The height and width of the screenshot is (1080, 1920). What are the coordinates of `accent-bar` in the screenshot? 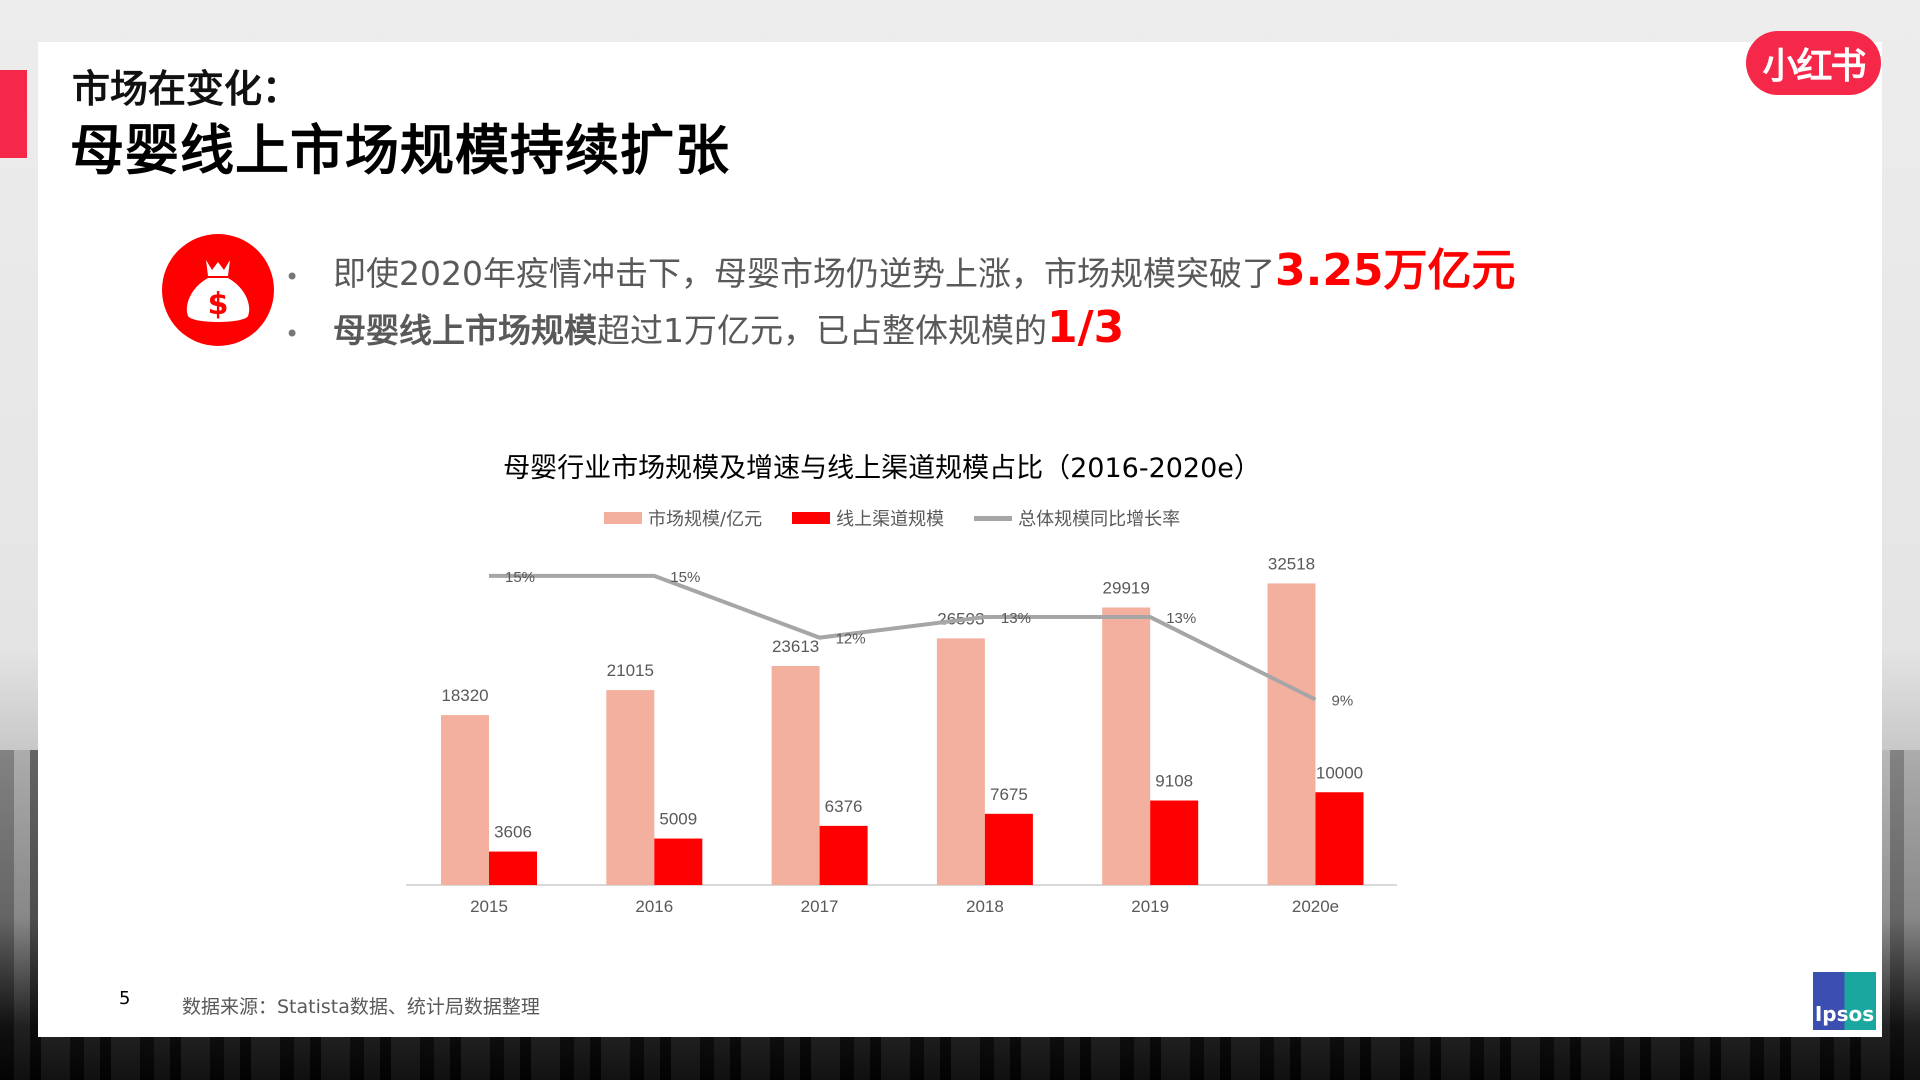 It's located at (13, 114).